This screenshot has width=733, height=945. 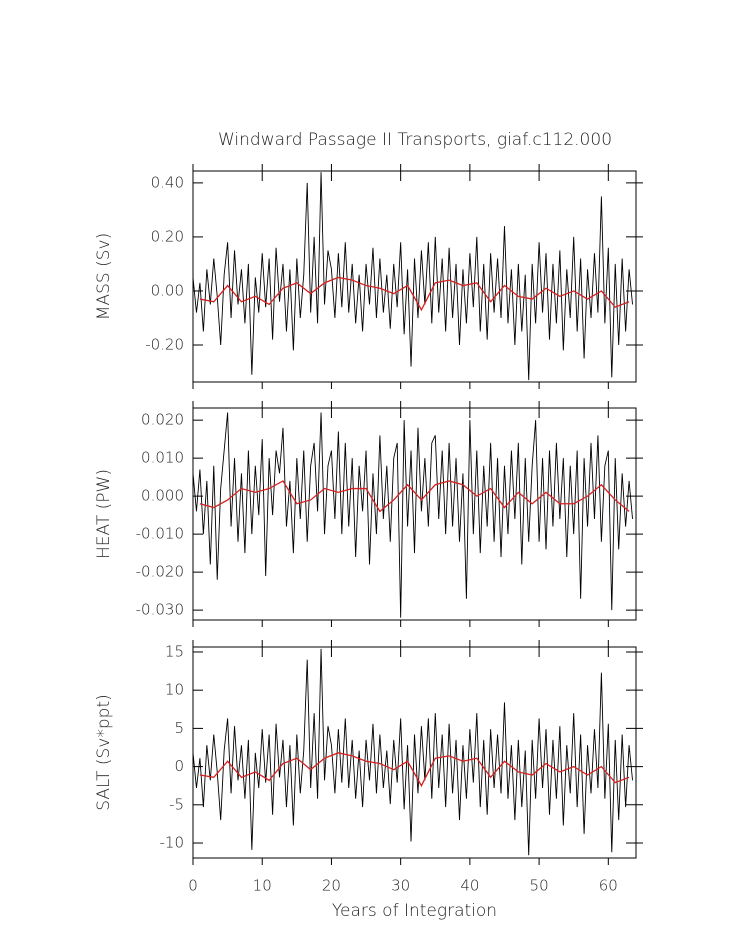 What do you see at coordinates (469, 886) in the screenshot?
I see `x-tick-label: 40` at bounding box center [469, 886].